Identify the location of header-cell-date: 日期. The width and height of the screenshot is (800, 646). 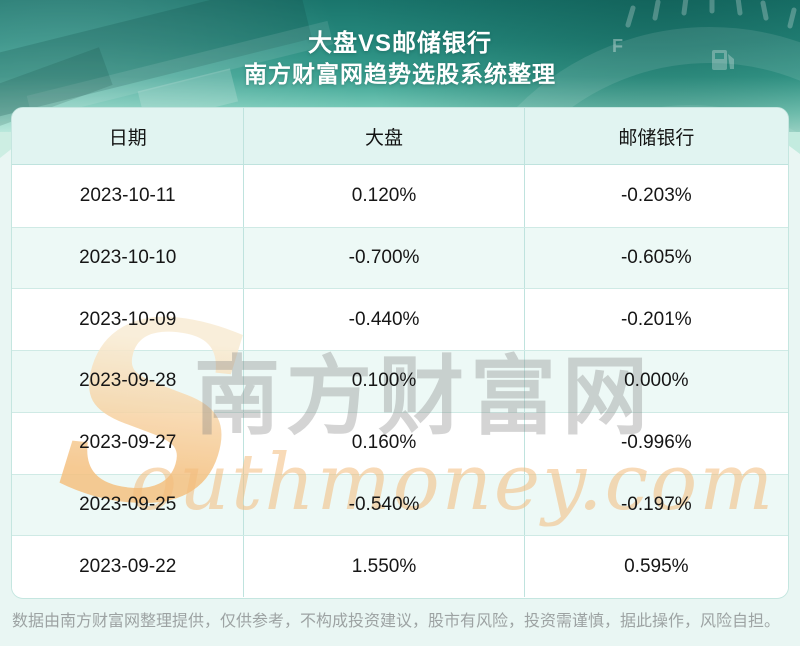
(128, 136).